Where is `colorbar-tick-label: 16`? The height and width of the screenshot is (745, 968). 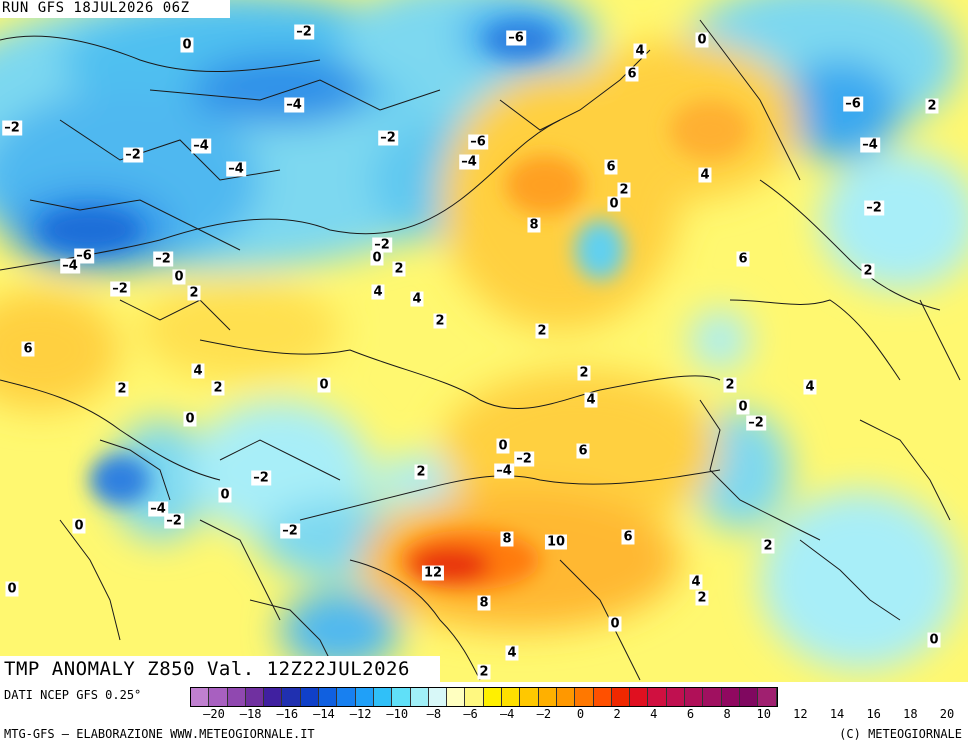 colorbar-tick-label: 16 is located at coordinates (873, 714).